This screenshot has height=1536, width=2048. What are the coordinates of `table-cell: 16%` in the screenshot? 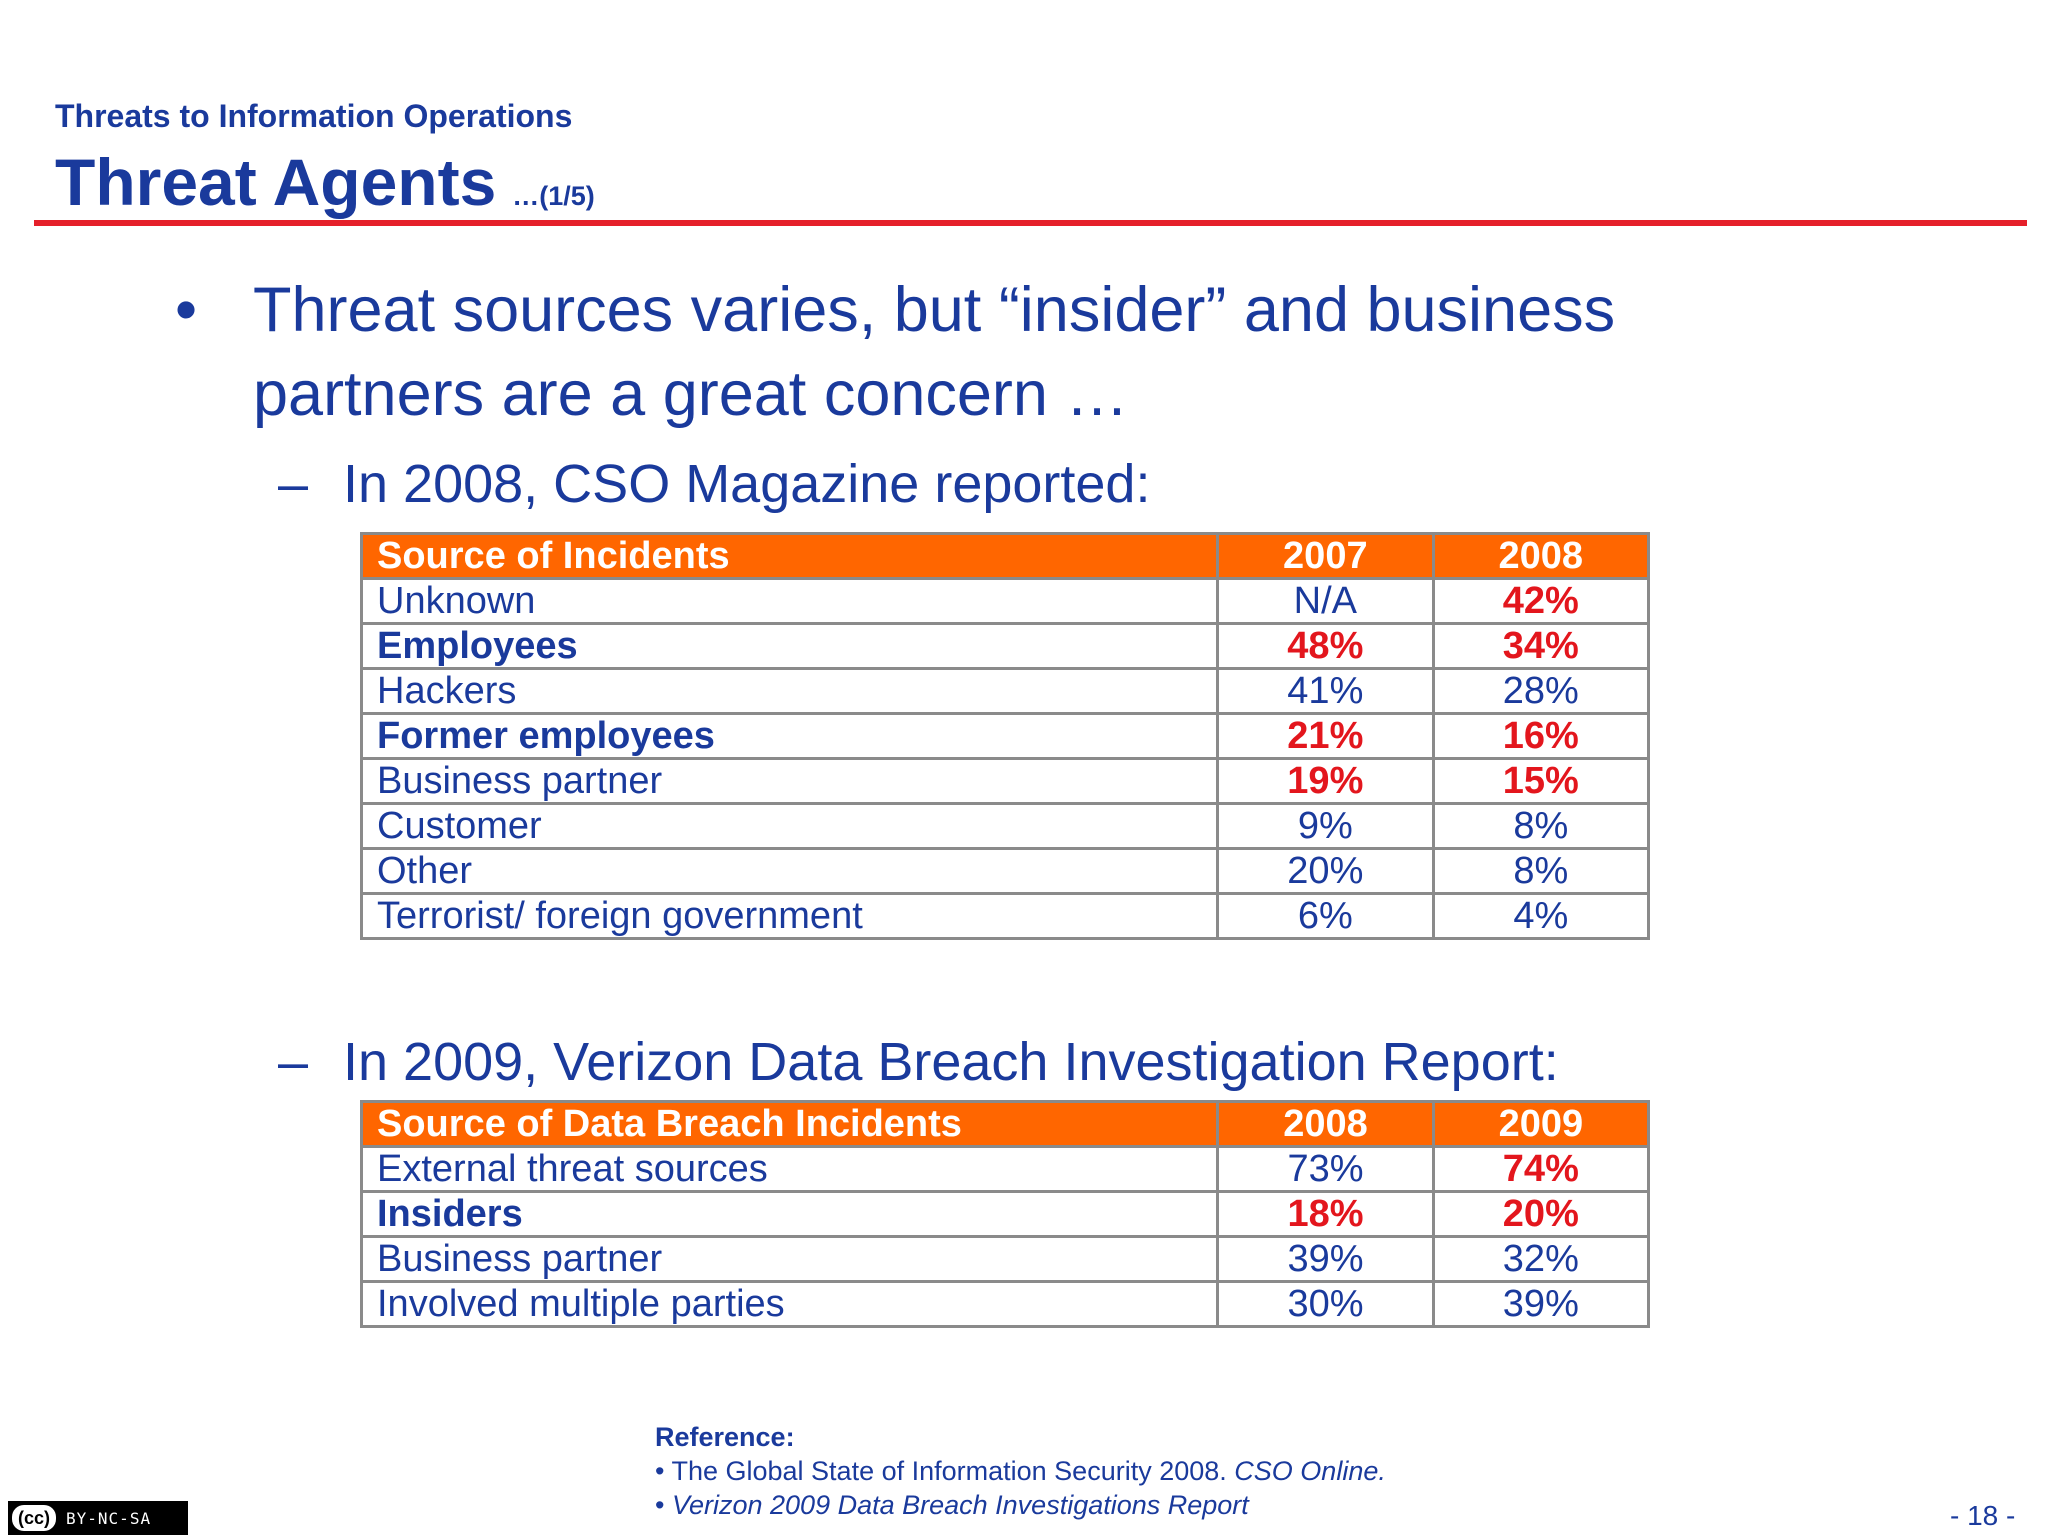 It's located at (1541, 736).